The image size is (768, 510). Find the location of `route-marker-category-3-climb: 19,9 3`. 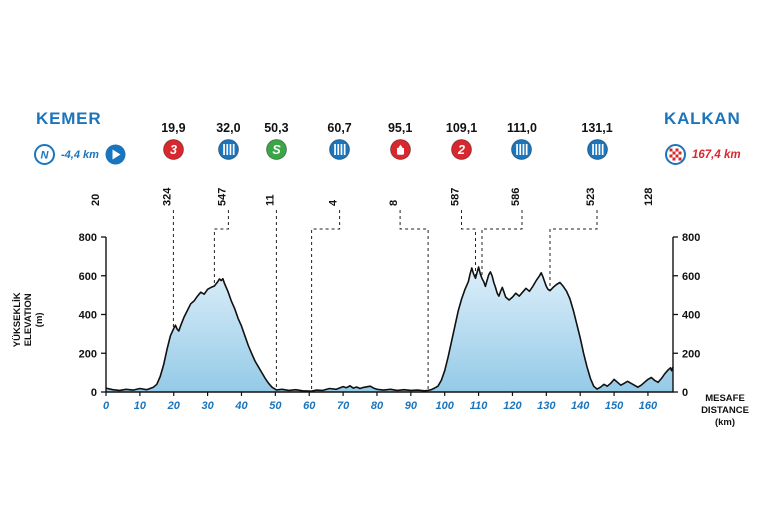

route-marker-category-3-climb: 19,9 3 is located at coordinates (173, 141).